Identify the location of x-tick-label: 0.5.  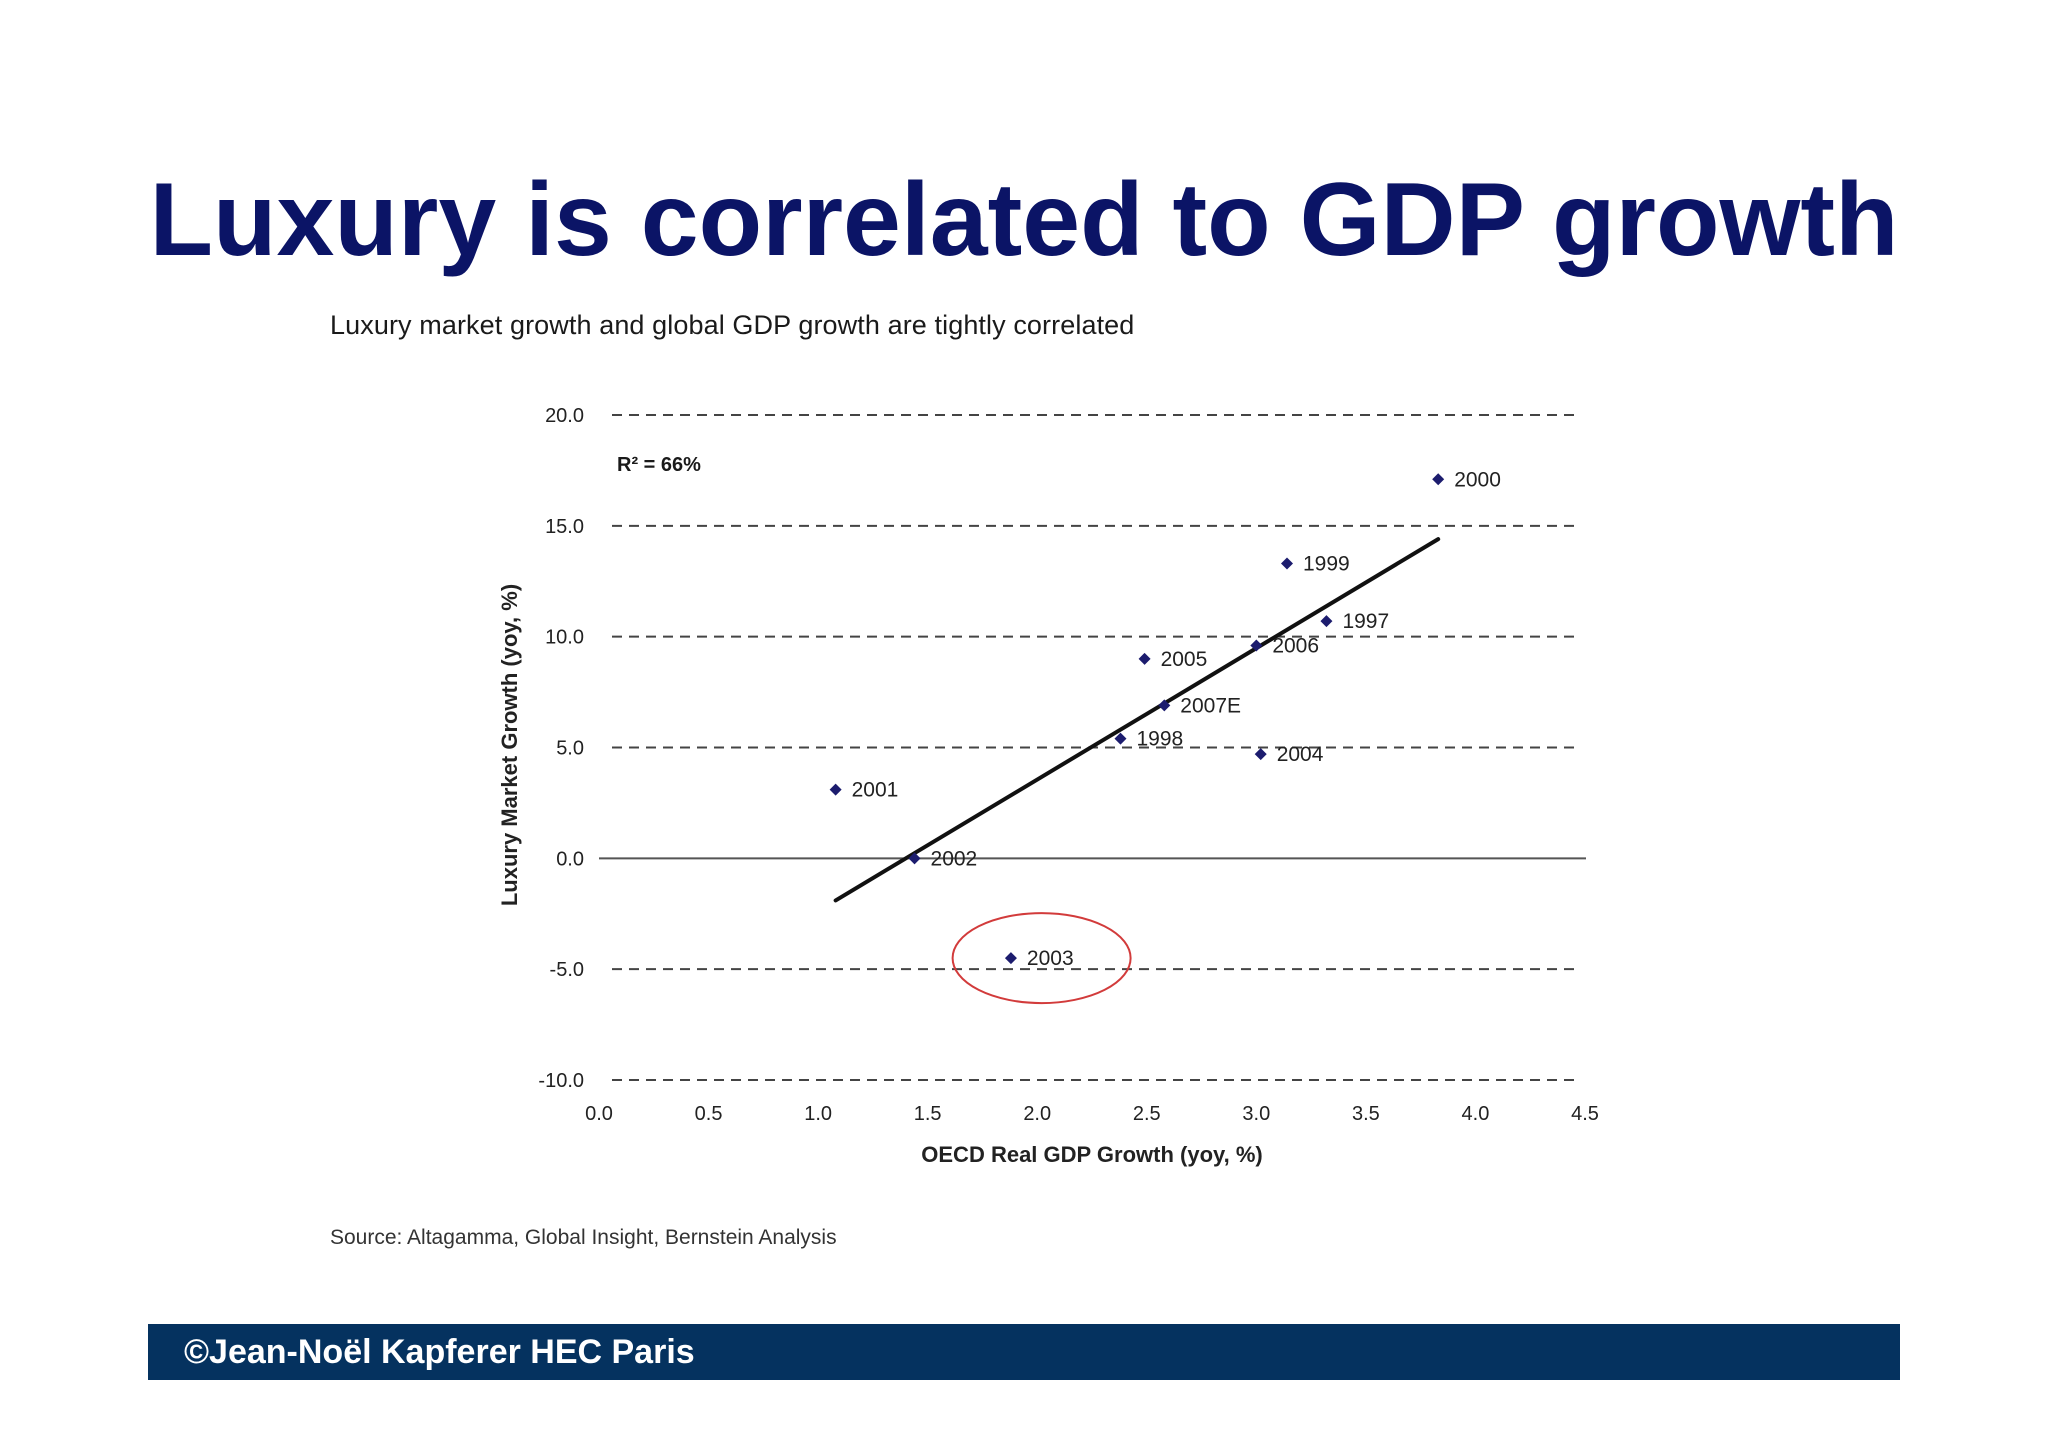
(709, 1114).